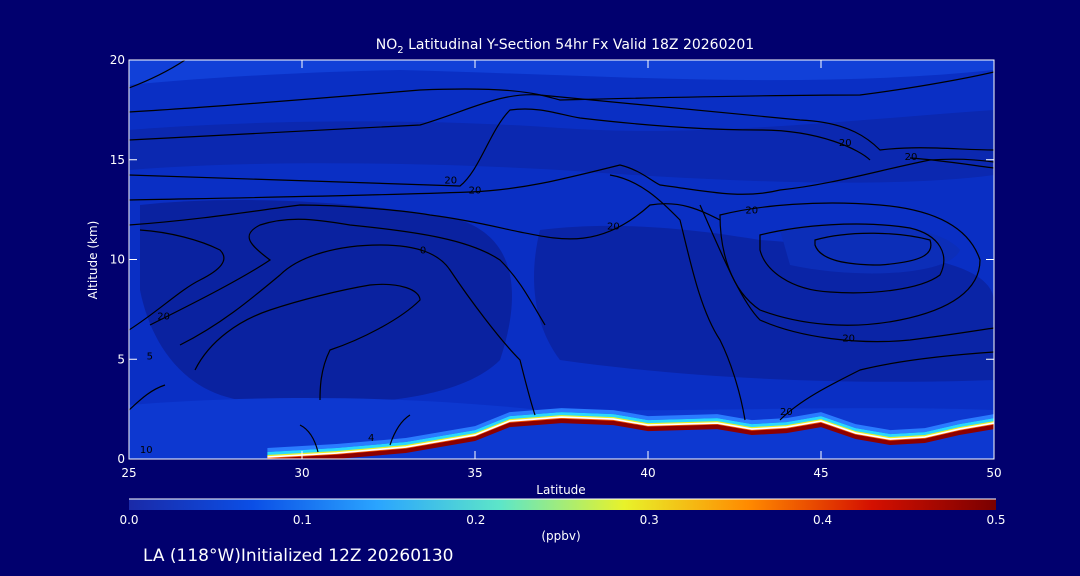  I want to click on colorbar-tick-label: 0.0, so click(128, 520).